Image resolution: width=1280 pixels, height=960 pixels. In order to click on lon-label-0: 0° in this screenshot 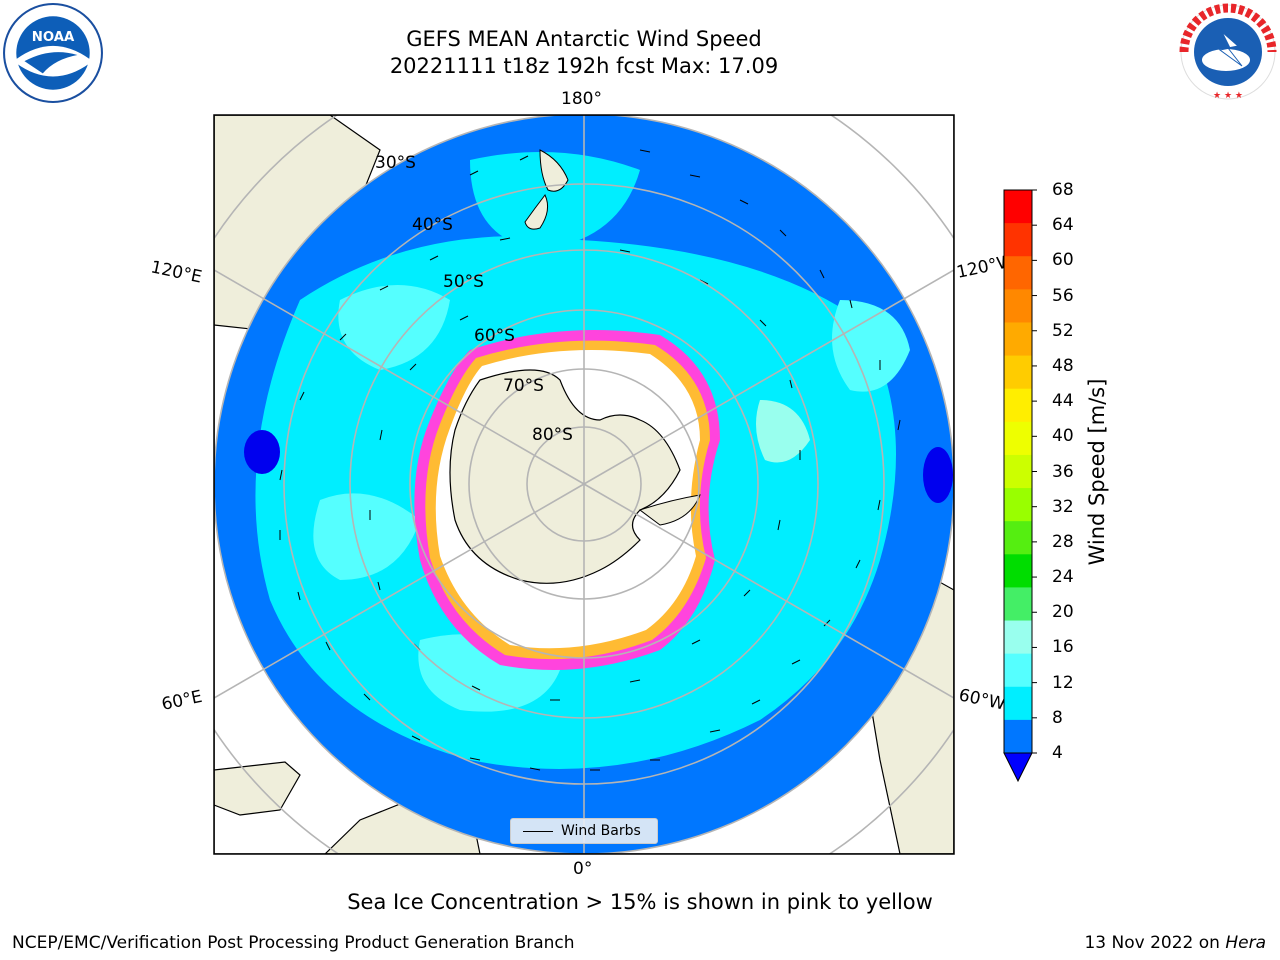, I will do `click(582, 869)`.